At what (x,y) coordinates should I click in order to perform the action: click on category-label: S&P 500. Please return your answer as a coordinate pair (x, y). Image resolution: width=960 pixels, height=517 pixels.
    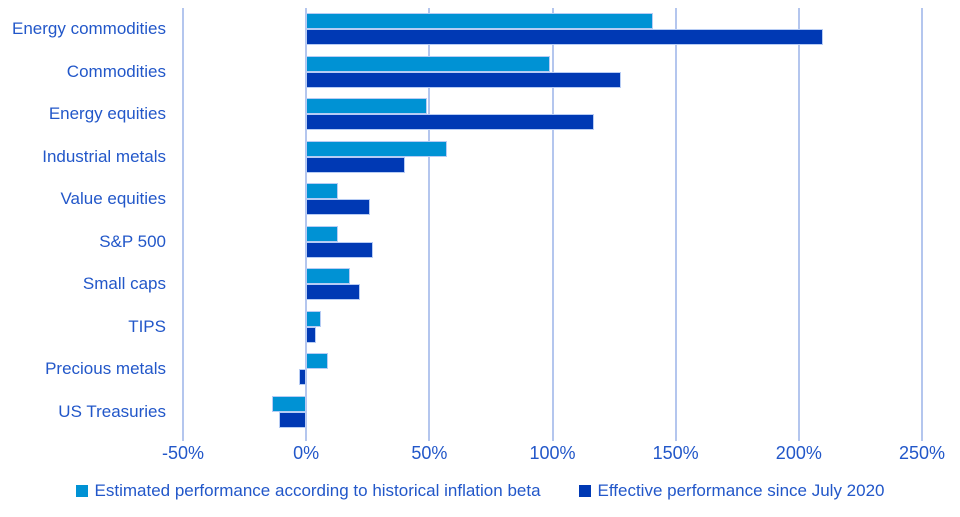
    Looking at the image, I should click on (132, 241).